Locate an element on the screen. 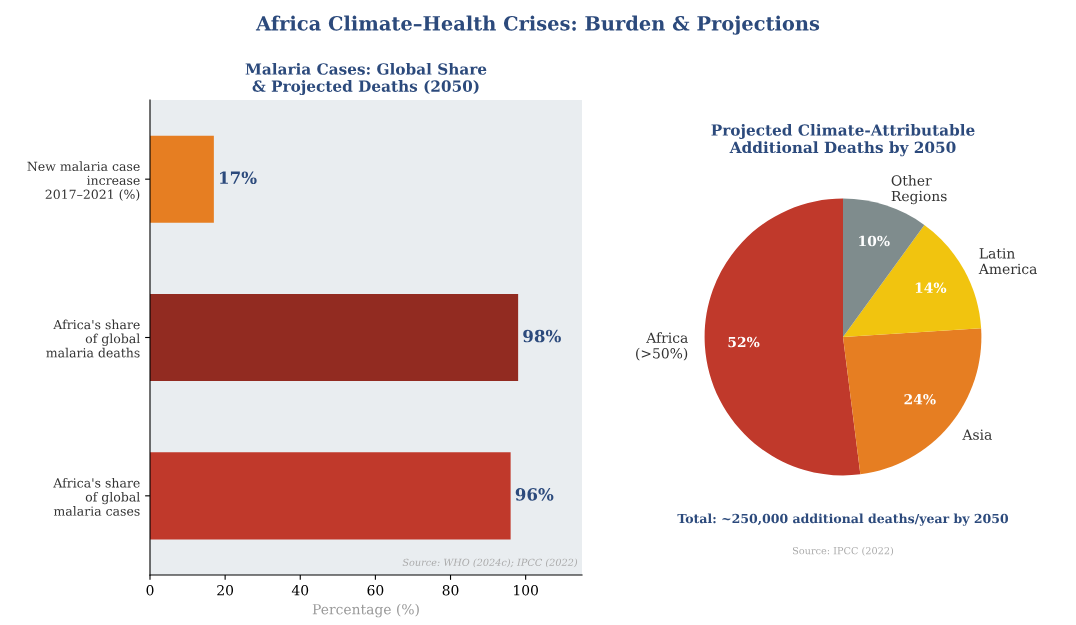 The image size is (1076, 625). data-label: 14% is located at coordinates (931, 288).